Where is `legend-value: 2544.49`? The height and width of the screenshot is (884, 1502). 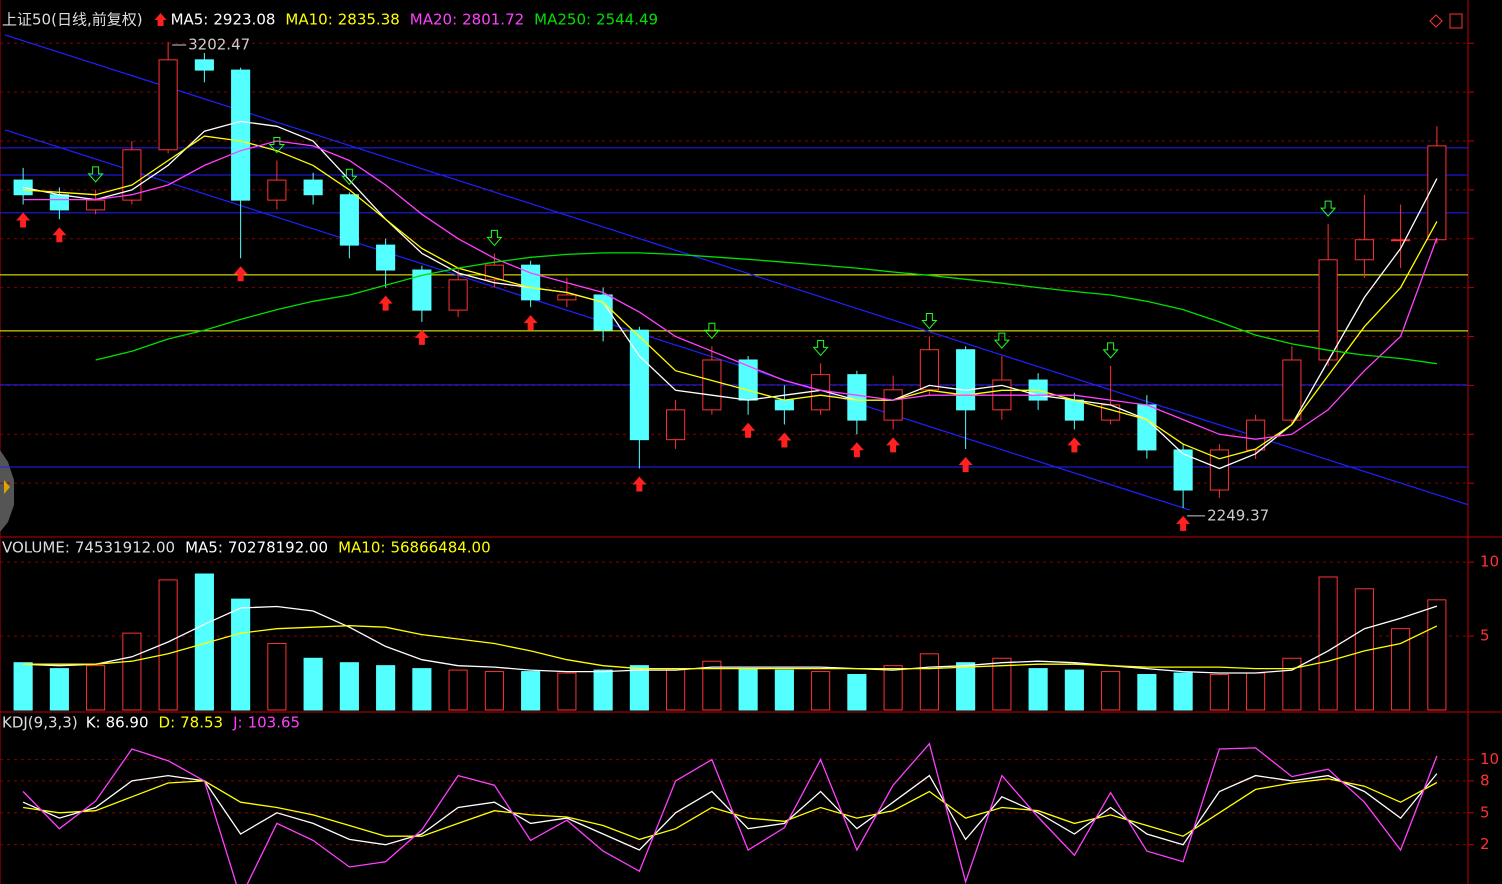
legend-value: 2544.49 is located at coordinates (627, 20).